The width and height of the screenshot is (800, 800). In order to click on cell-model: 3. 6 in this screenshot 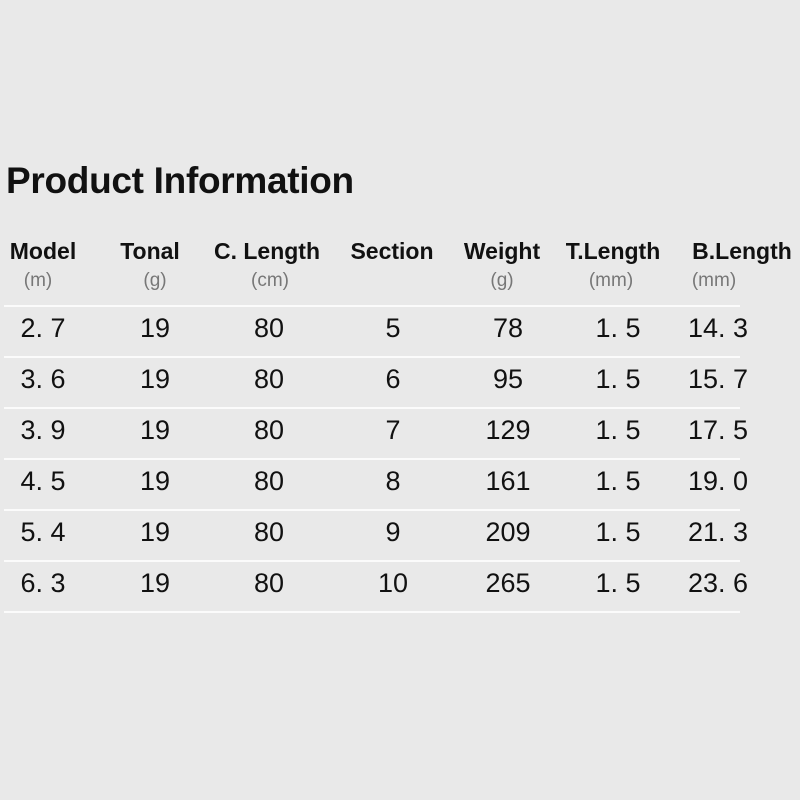, I will do `click(43, 379)`.